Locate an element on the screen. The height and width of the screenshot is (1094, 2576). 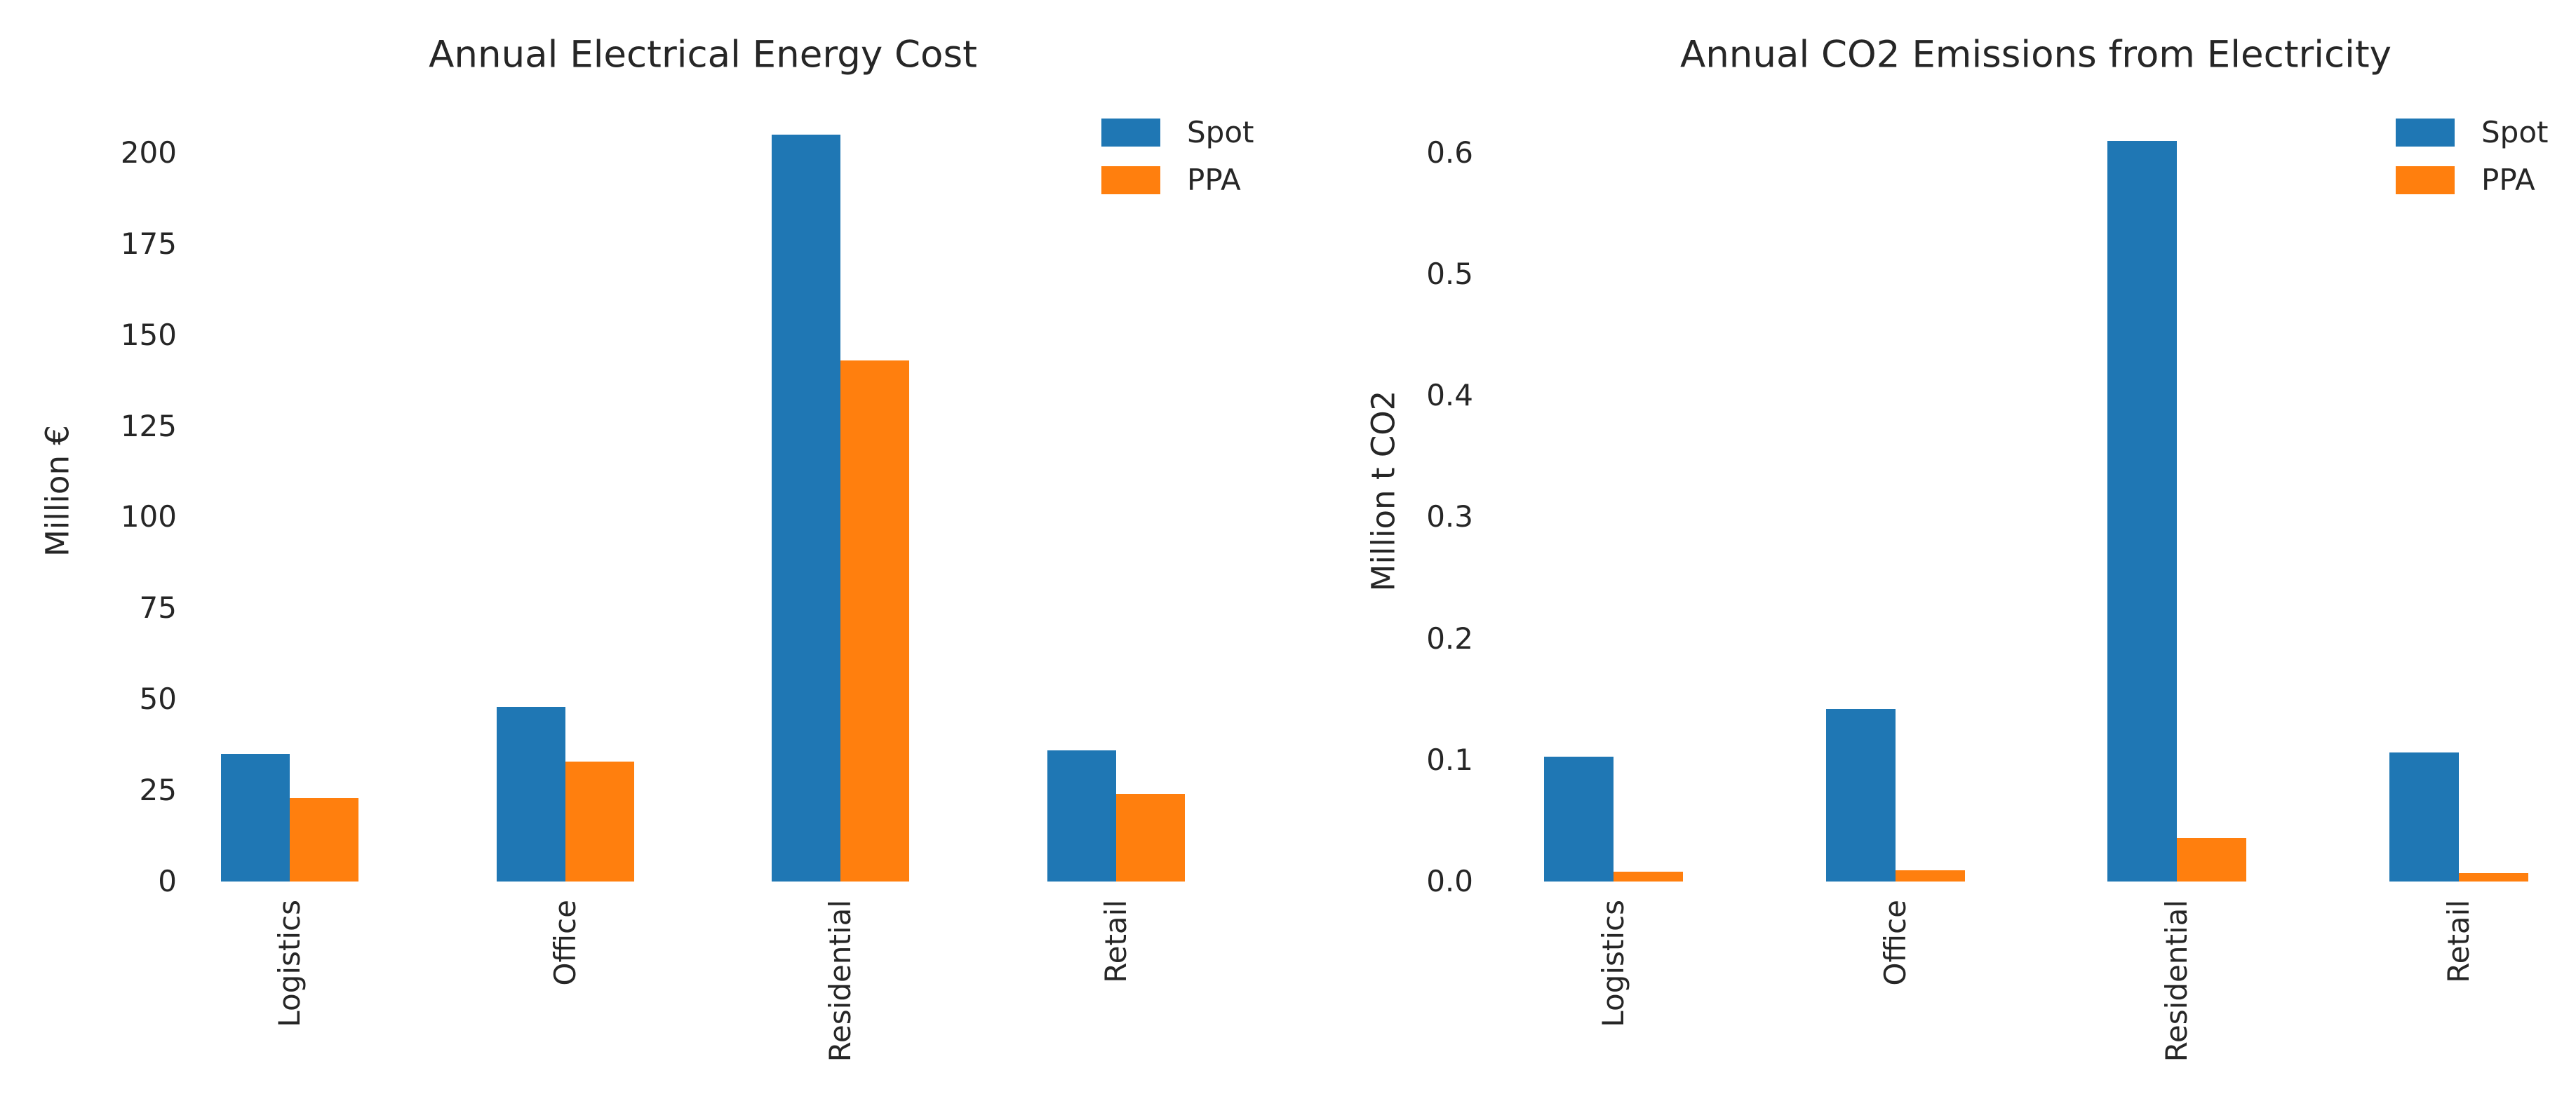
x-tick-label-residential: Residential is located at coordinates (2176, 981).